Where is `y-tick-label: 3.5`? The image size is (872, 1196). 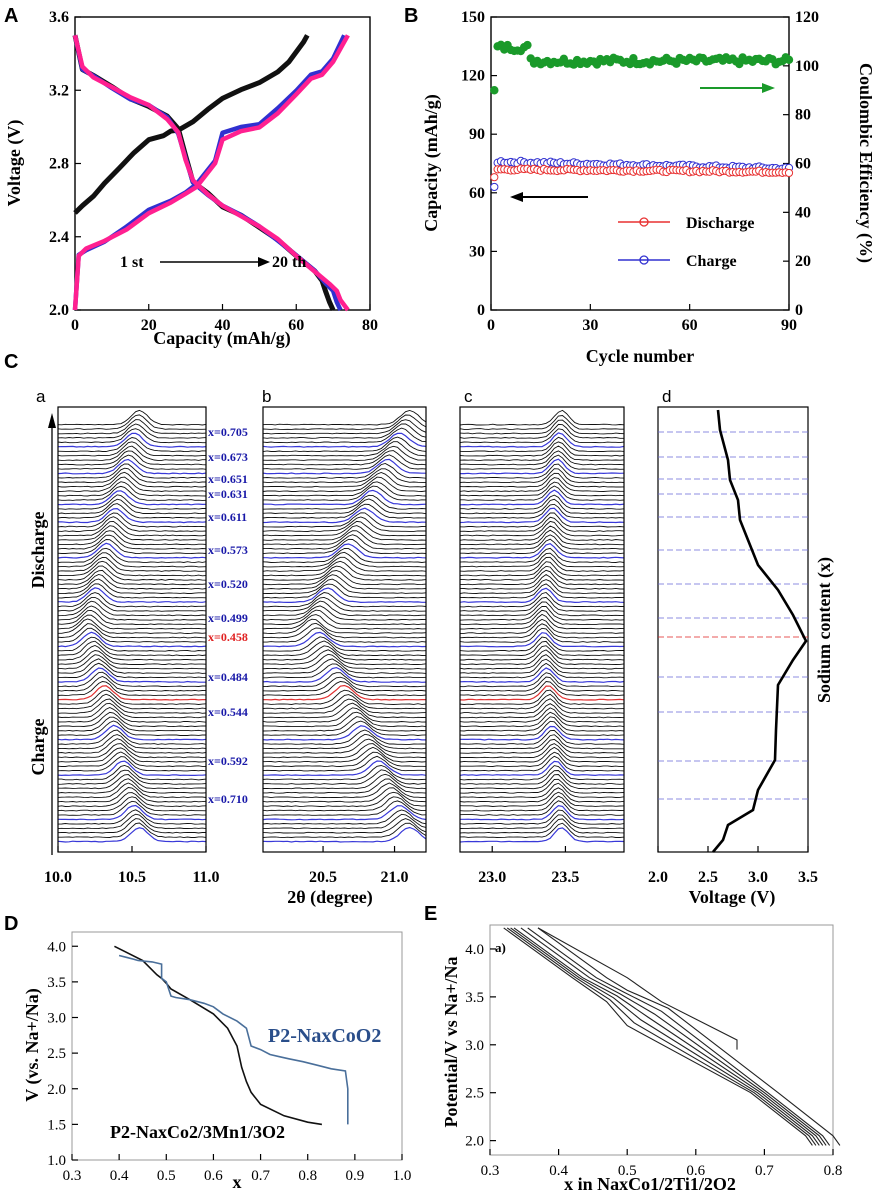
y-tick-label: 3.5 is located at coordinates (474, 998).